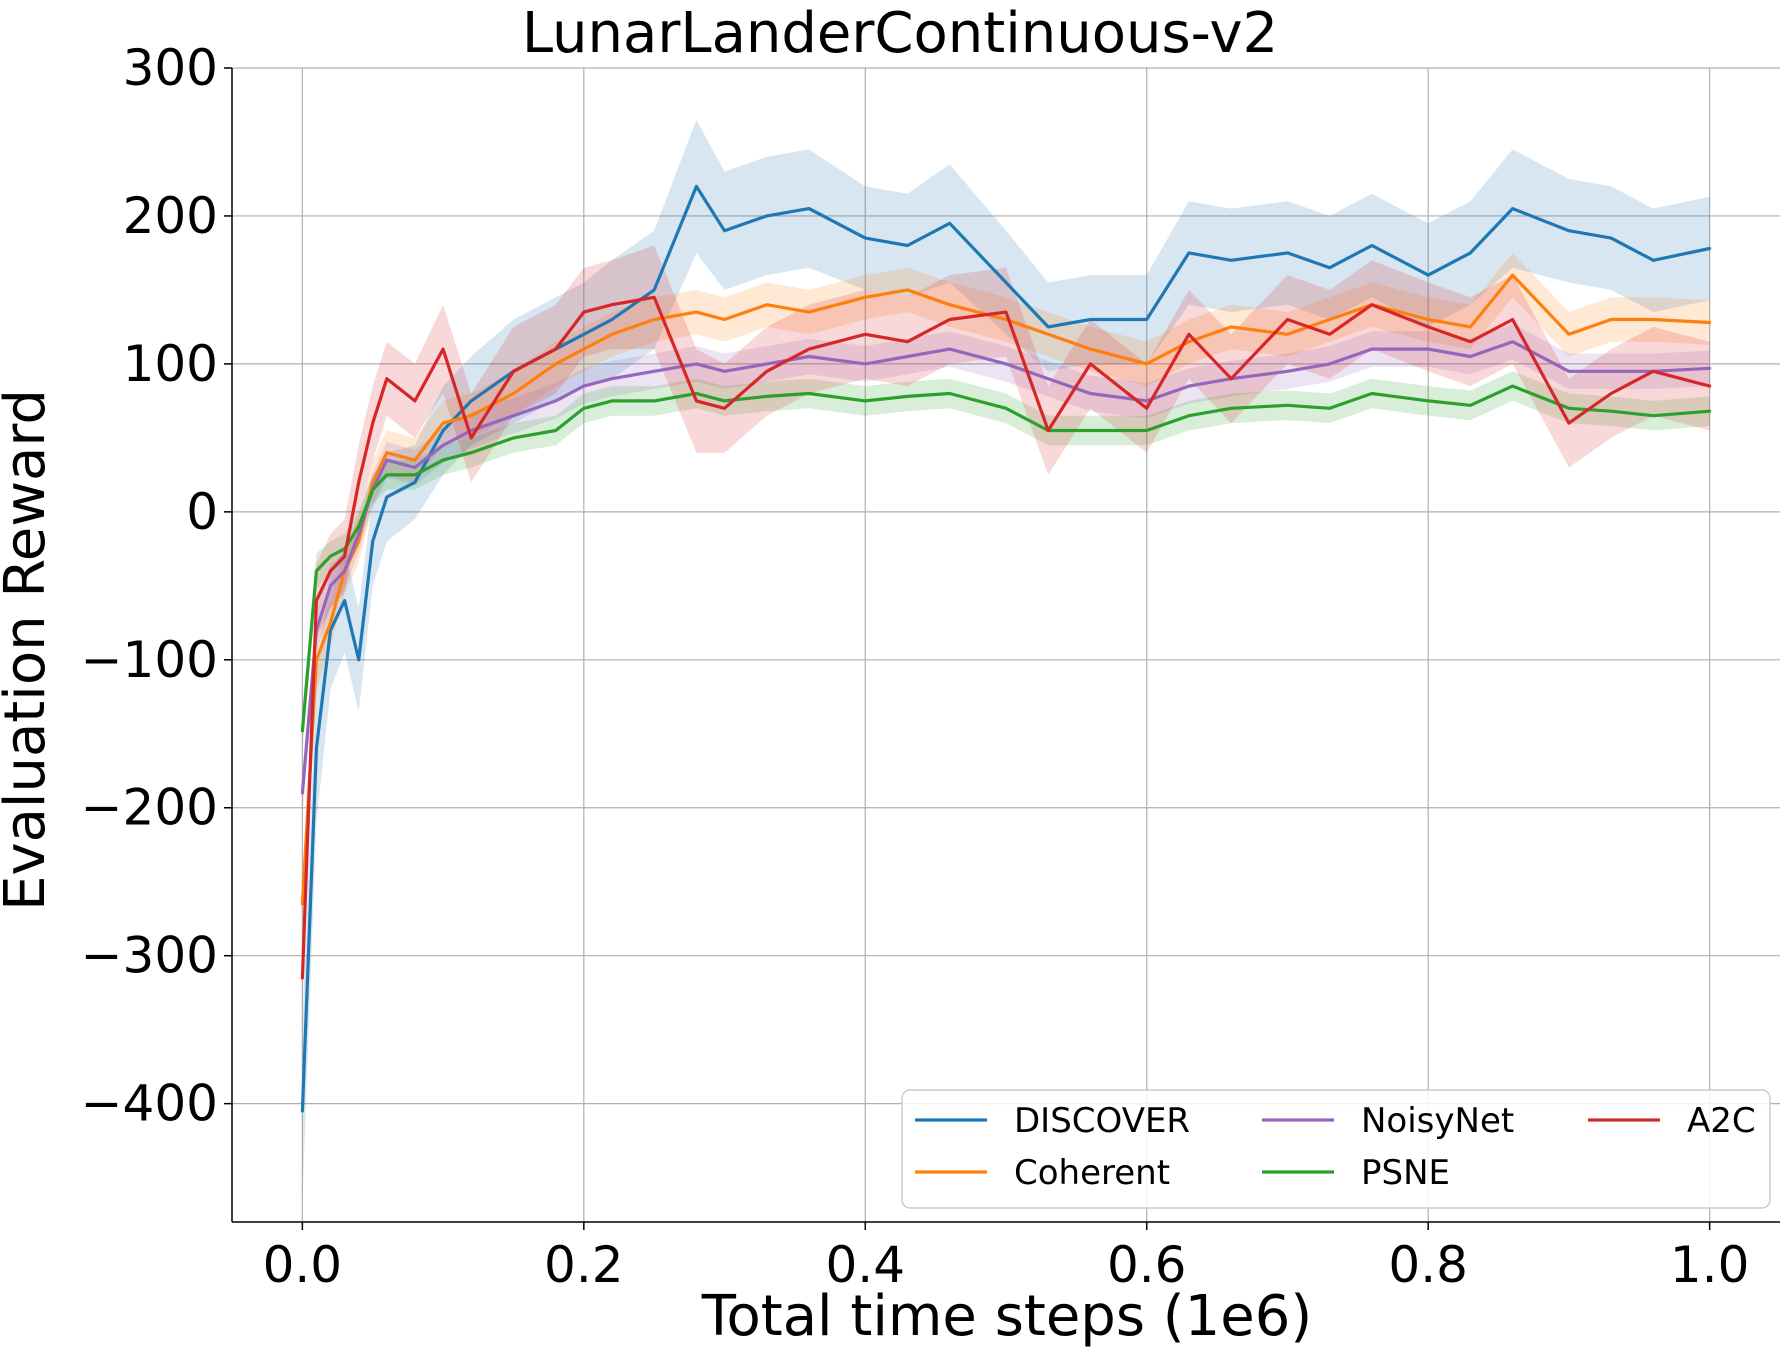 The height and width of the screenshot is (1352, 1791). What do you see at coordinates (170, 68) in the screenshot?
I see `y-tick-label: 300` at bounding box center [170, 68].